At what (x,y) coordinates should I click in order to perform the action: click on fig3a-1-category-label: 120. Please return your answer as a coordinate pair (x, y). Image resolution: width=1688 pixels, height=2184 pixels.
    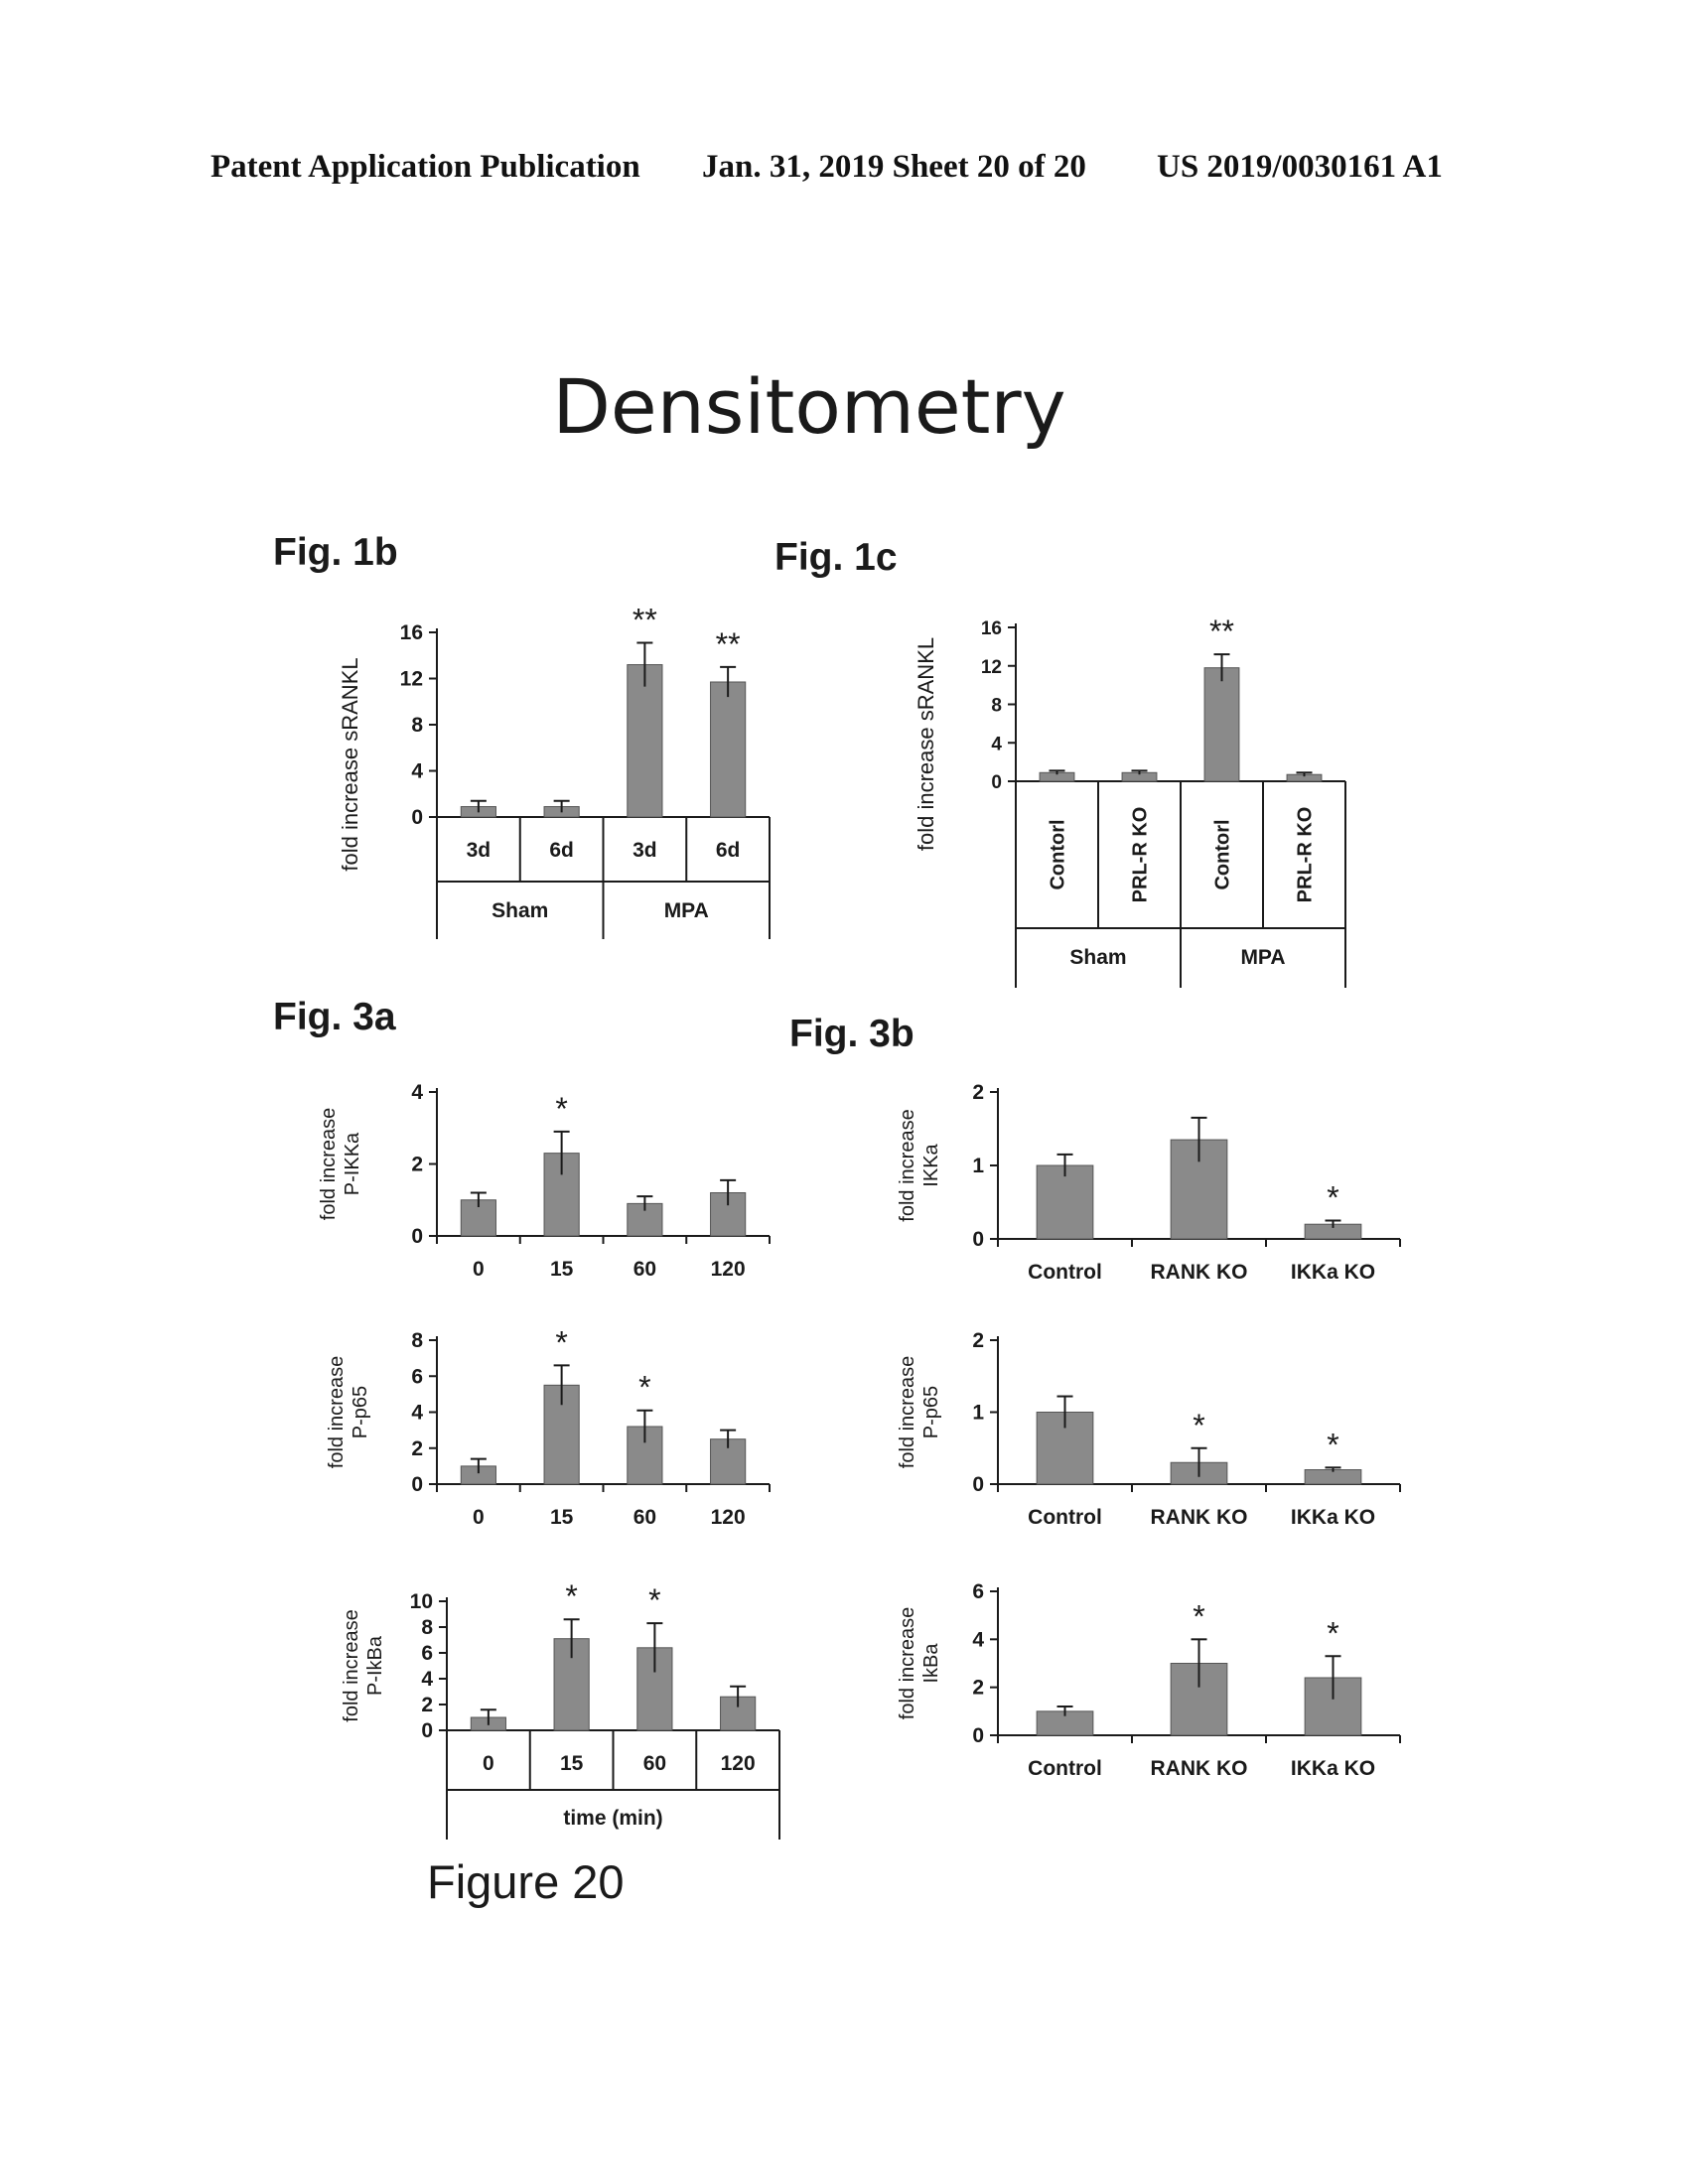
    Looking at the image, I should click on (728, 1269).